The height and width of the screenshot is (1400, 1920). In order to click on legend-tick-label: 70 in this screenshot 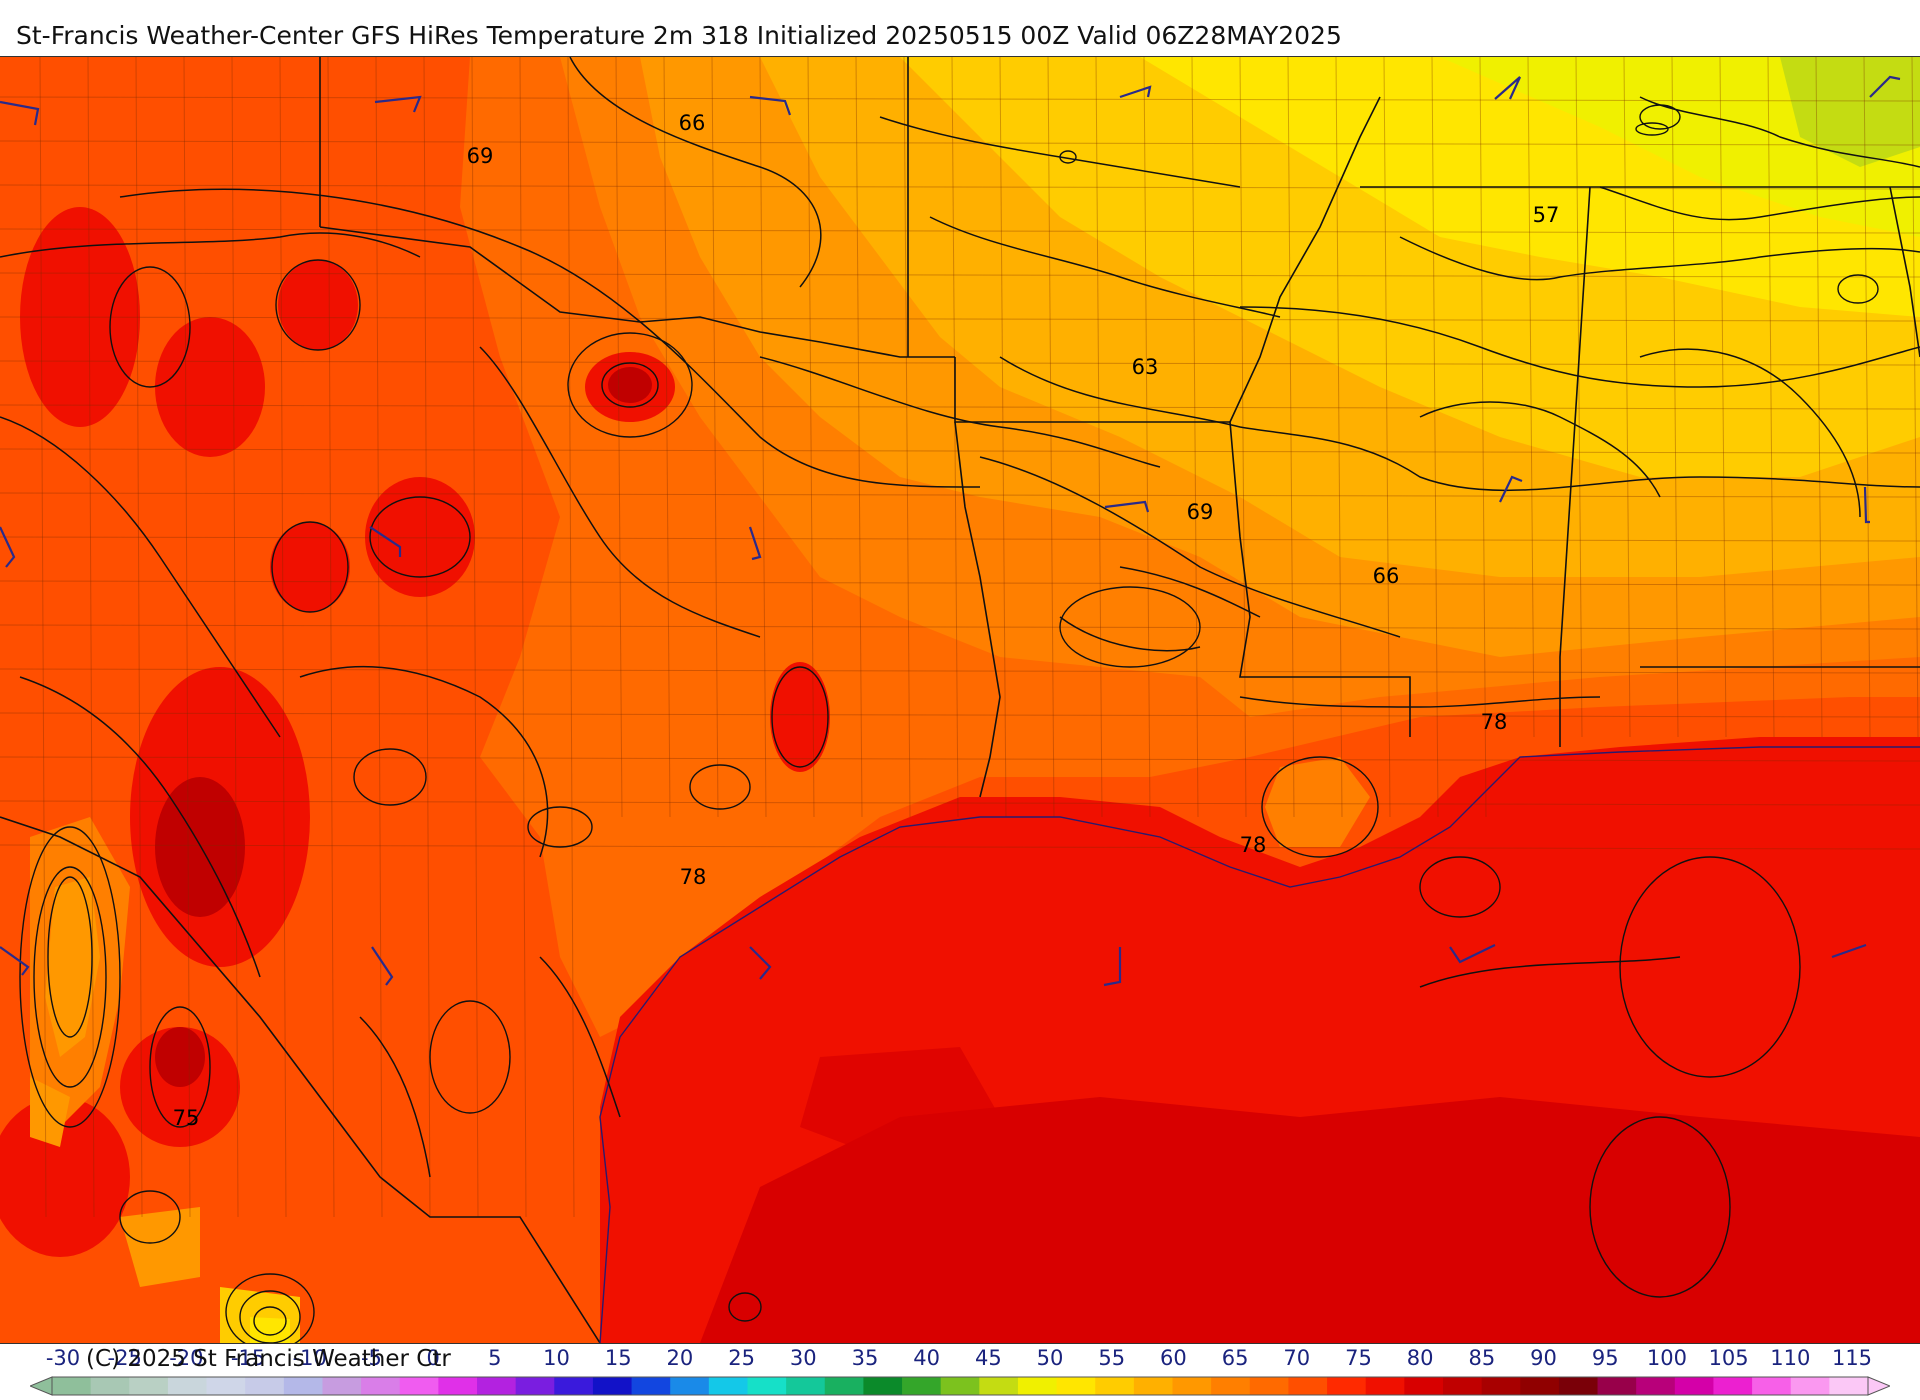, I will do `click(1297, 1358)`.